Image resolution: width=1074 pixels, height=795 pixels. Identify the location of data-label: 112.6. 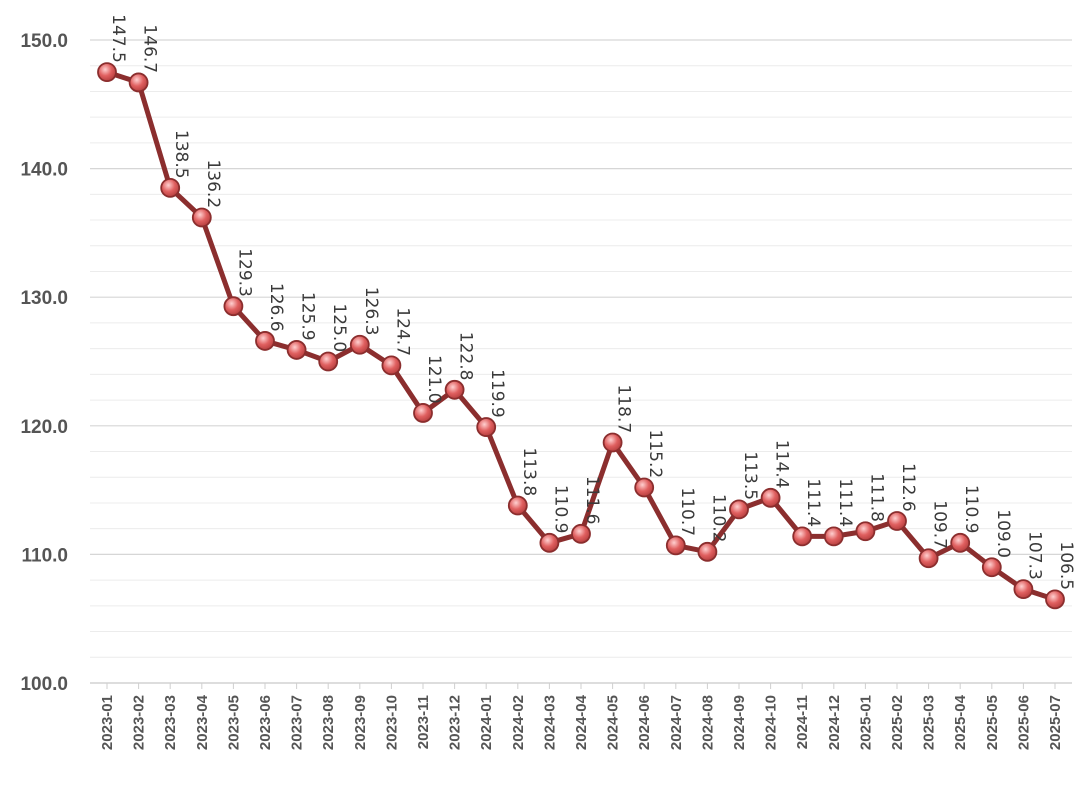
(908, 487).